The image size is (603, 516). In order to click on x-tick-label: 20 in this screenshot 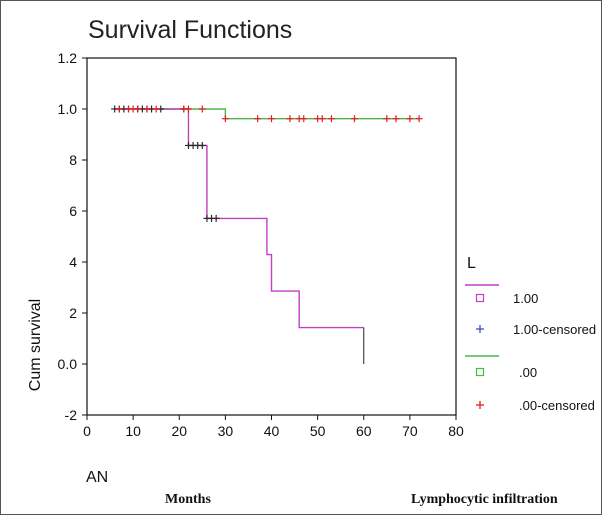, I will do `click(179, 431)`.